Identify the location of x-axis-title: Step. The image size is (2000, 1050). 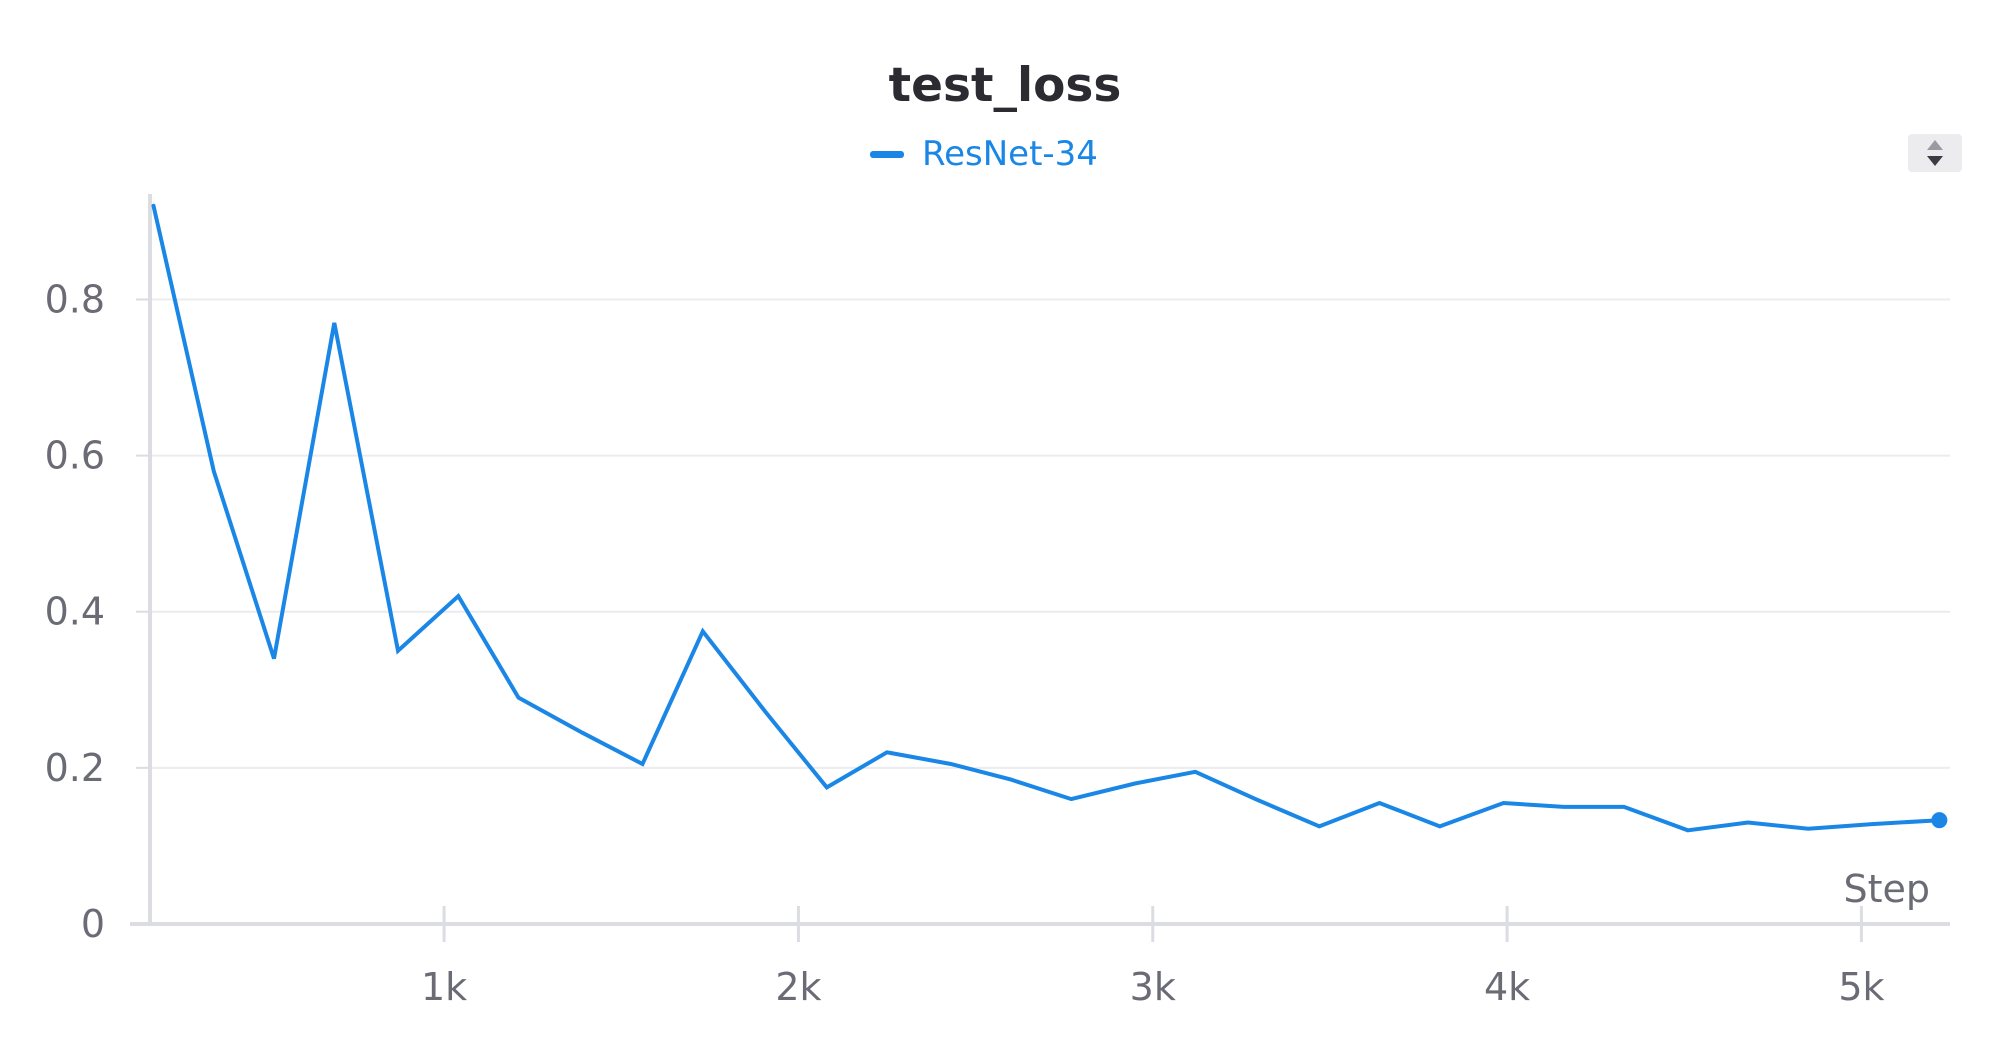
(1886, 889).